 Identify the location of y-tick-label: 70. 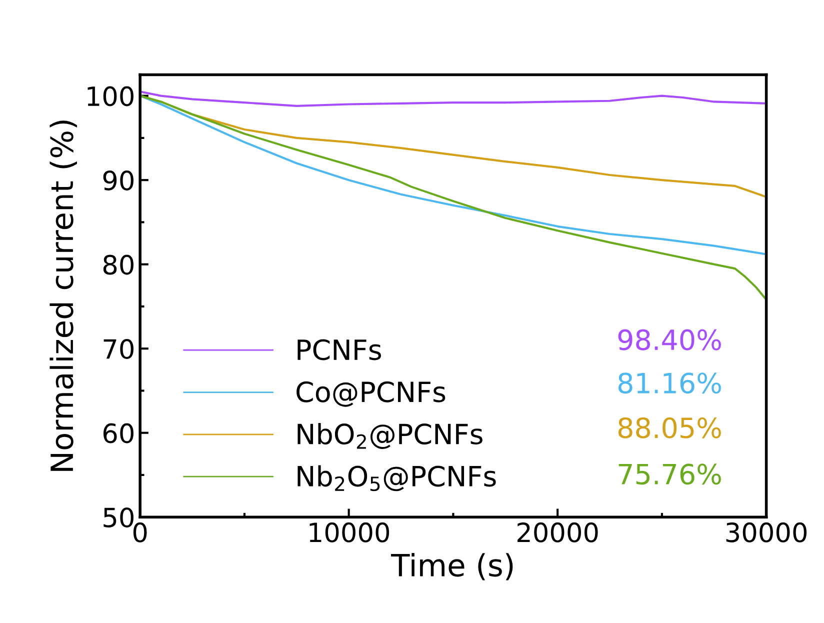
(119, 349).